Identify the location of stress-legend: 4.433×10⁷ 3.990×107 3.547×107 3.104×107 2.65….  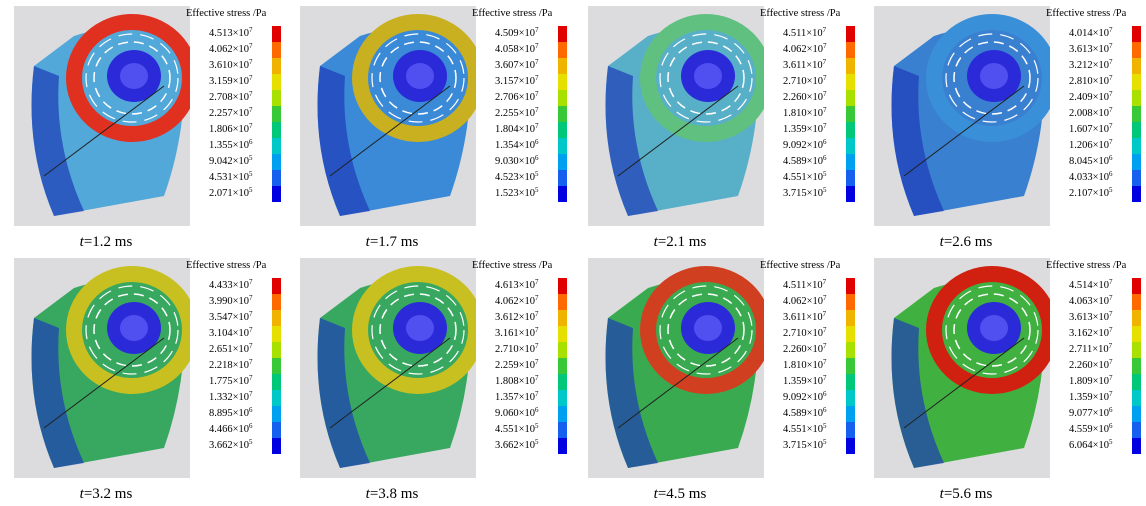
(247, 366).